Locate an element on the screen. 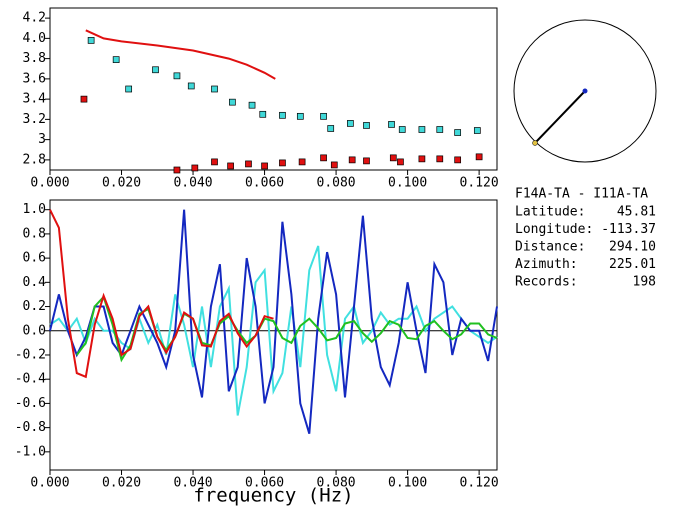  y-tick-label: 3.2 is located at coordinates (34, 119).